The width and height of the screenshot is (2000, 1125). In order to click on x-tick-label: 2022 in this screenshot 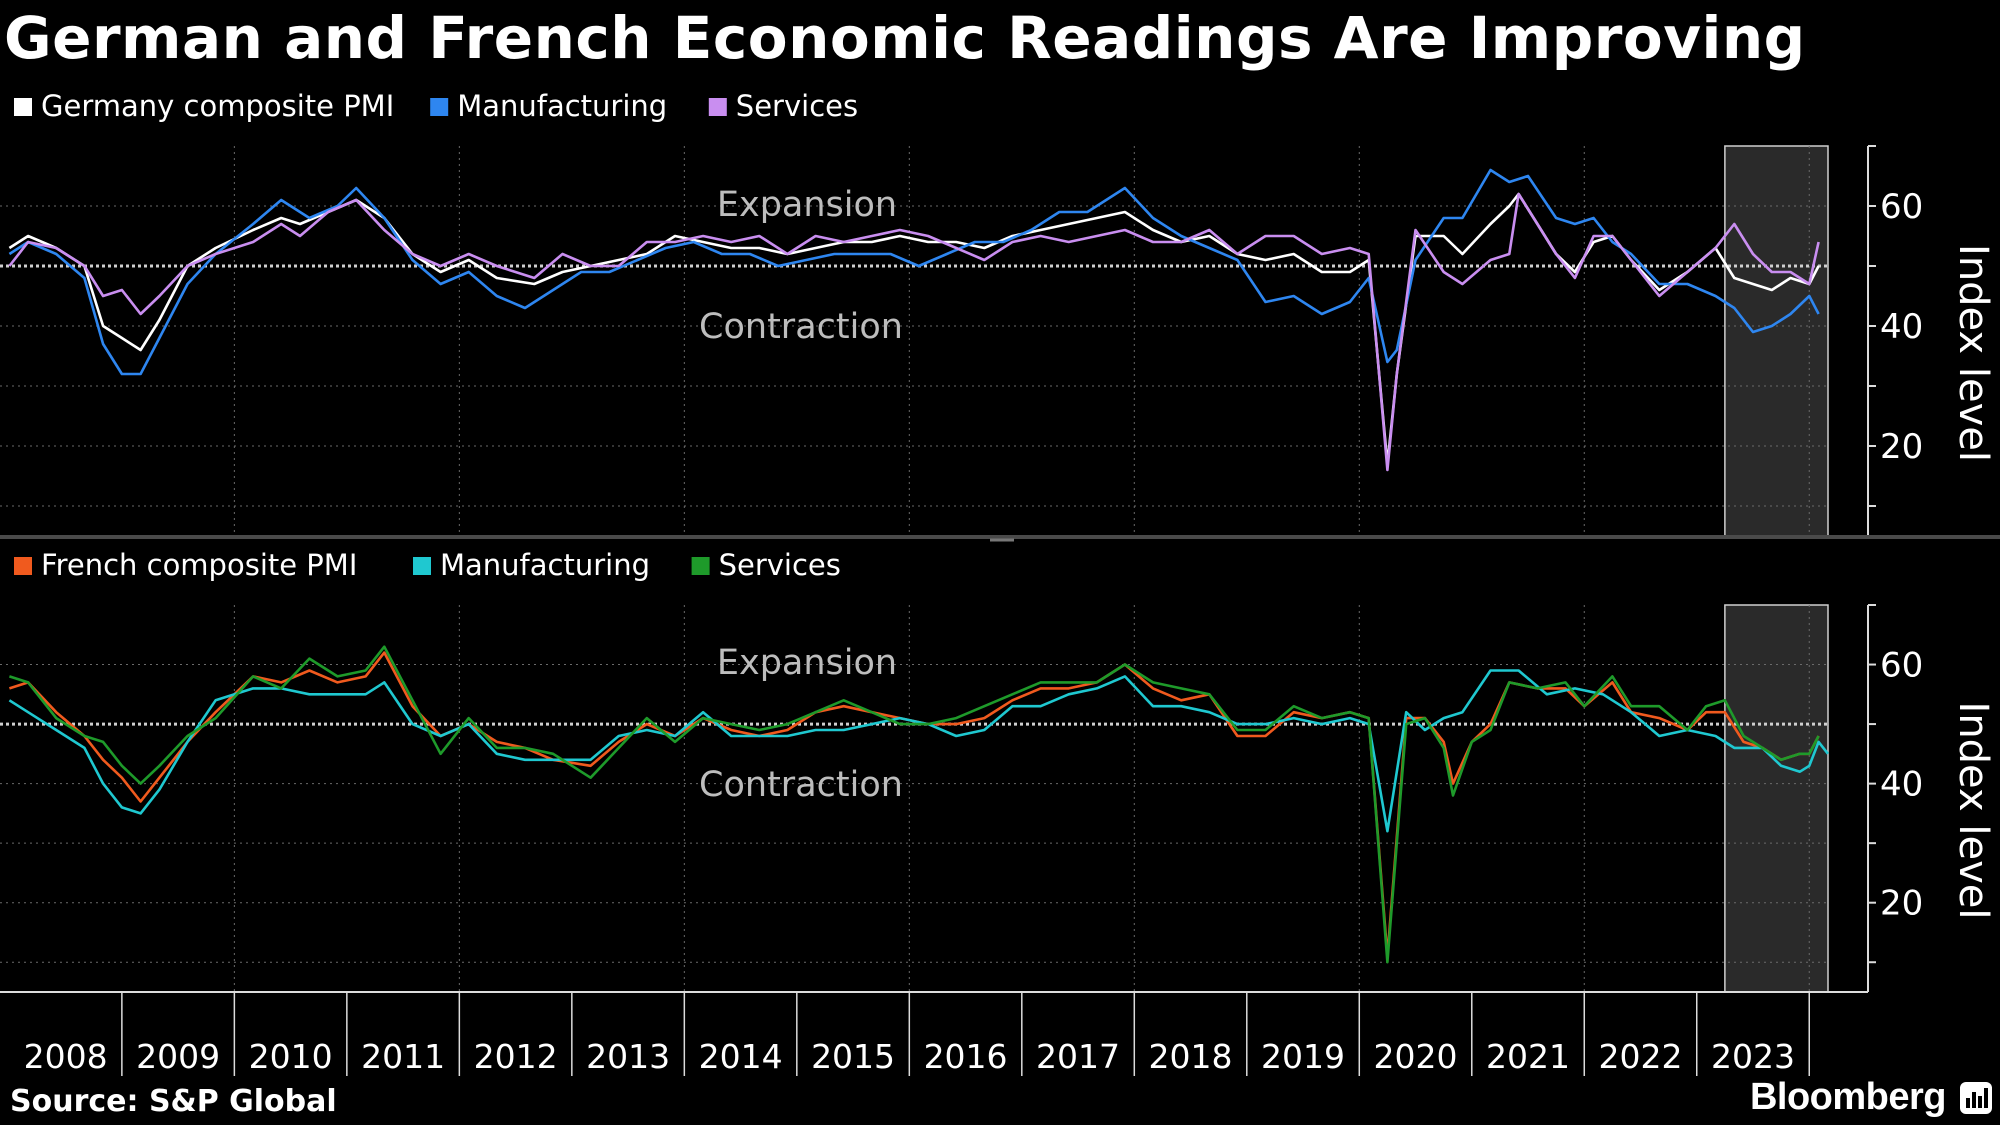, I will do `click(1641, 1056)`.